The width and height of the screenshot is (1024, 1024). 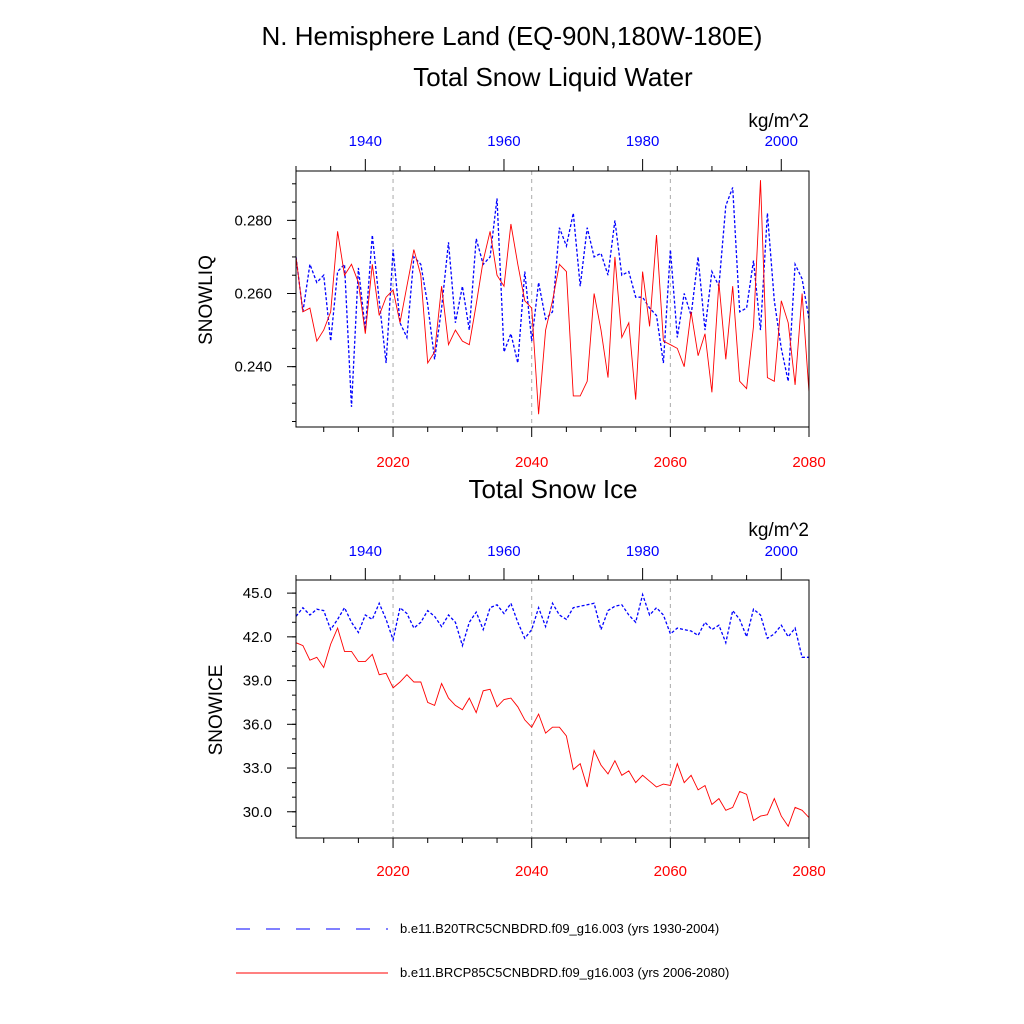 I want to click on panel-title: Total Snow Ice, so click(x=552, y=489).